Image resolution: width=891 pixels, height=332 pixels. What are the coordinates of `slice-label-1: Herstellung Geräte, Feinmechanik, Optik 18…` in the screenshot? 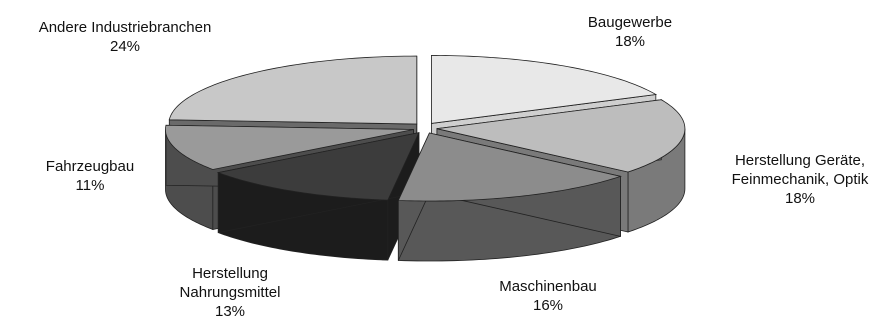 It's located at (800, 179).